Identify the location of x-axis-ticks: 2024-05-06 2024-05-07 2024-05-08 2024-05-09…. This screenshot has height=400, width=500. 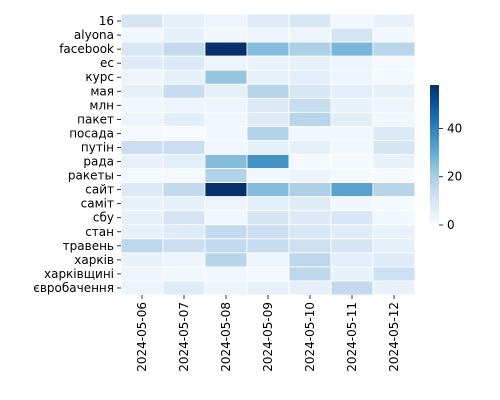
(268, 333).